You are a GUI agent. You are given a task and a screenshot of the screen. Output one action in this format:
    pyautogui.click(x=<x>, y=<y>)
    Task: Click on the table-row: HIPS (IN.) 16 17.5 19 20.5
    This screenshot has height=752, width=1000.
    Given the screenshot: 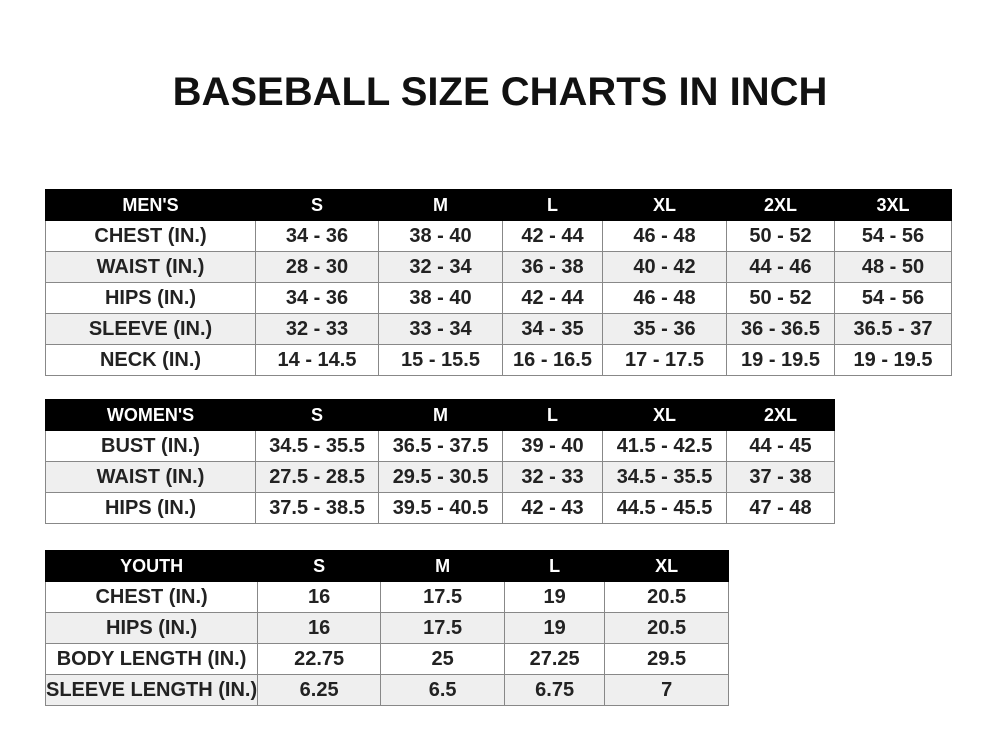 What is the action you would take?
    pyautogui.click(x=387, y=628)
    